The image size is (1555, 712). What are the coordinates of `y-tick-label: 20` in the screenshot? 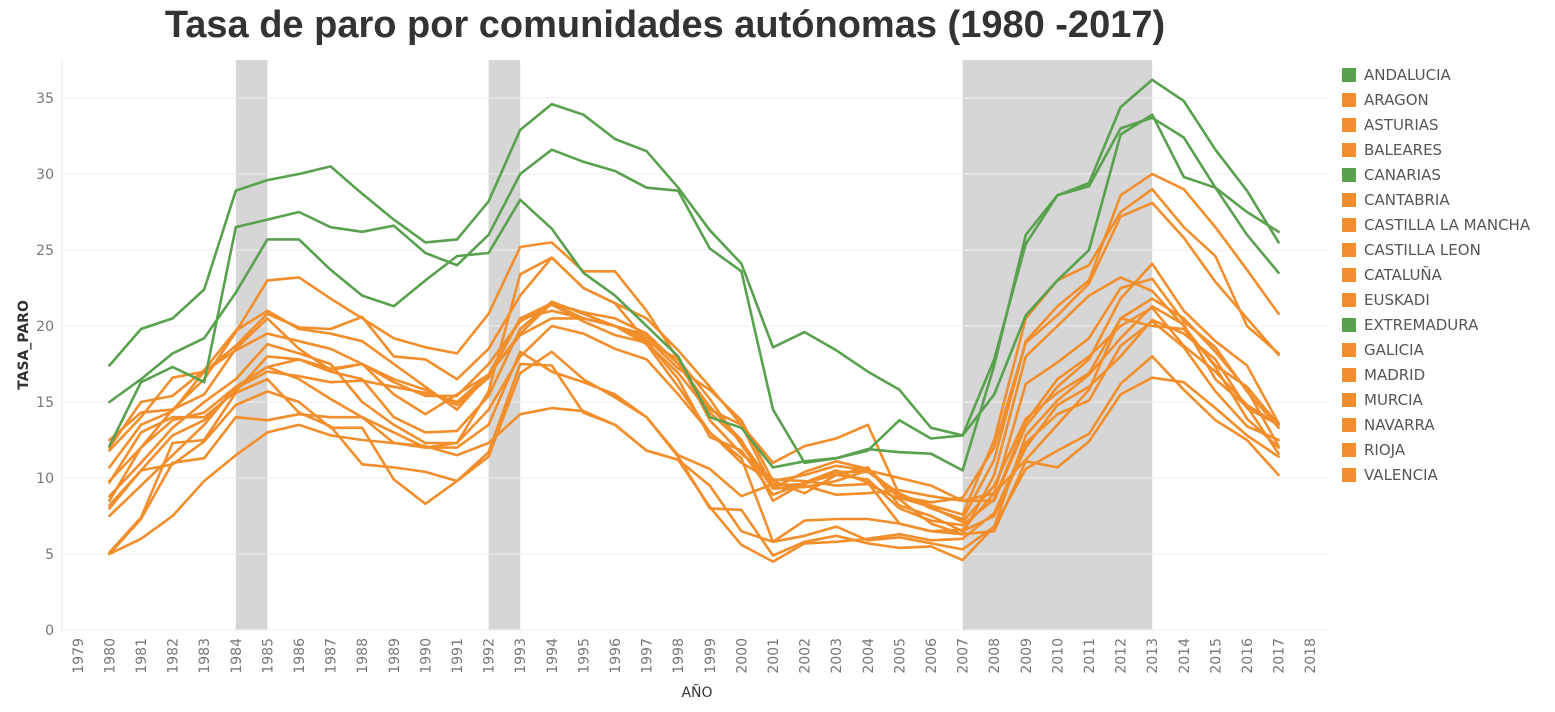 It's located at (45, 327).